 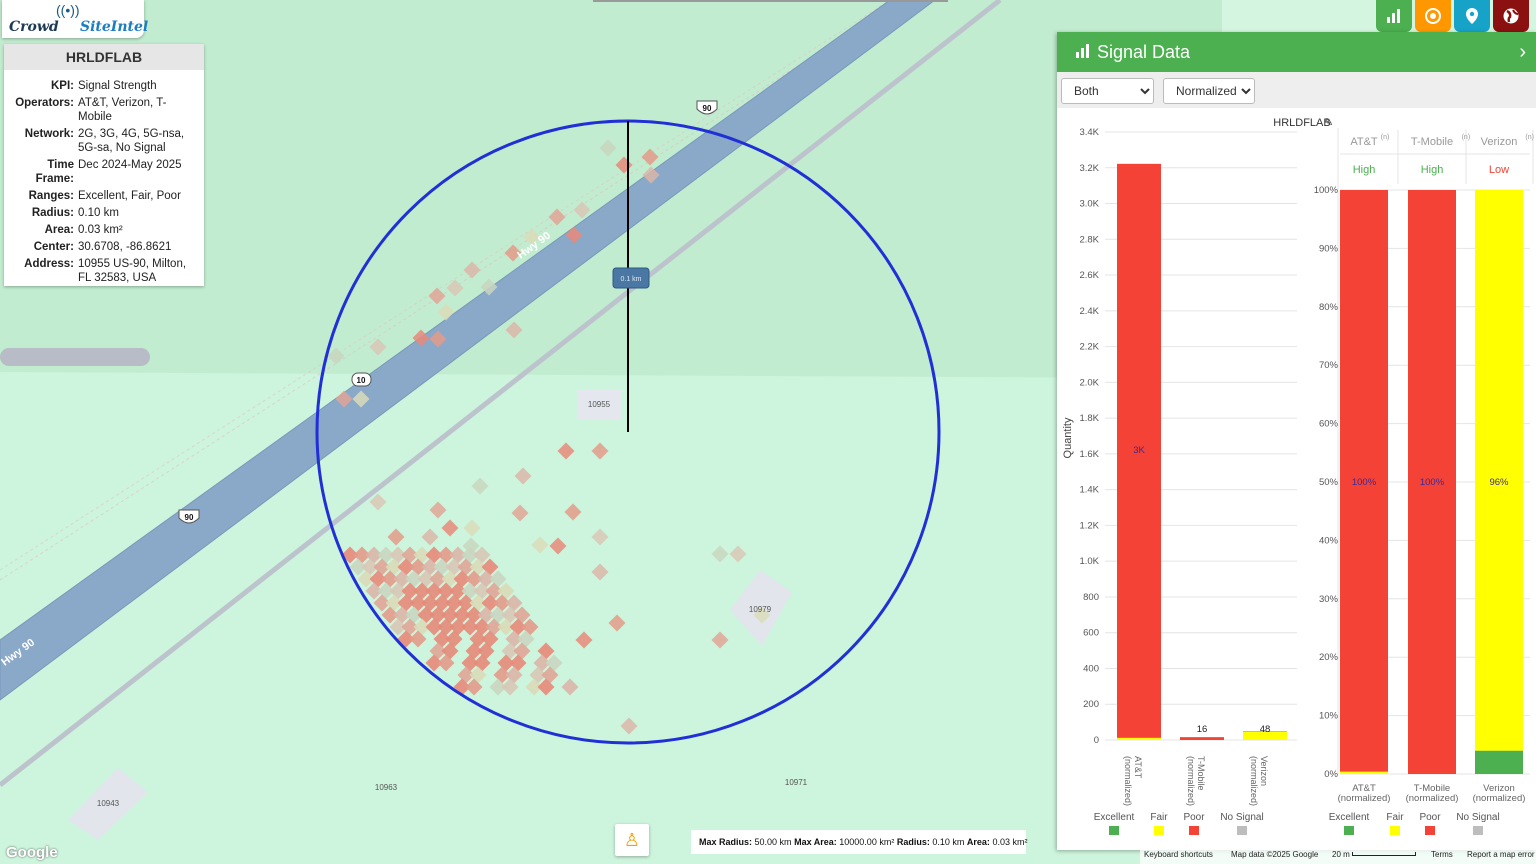 I want to click on y-tick-label: 60%, so click(x=1329, y=424).